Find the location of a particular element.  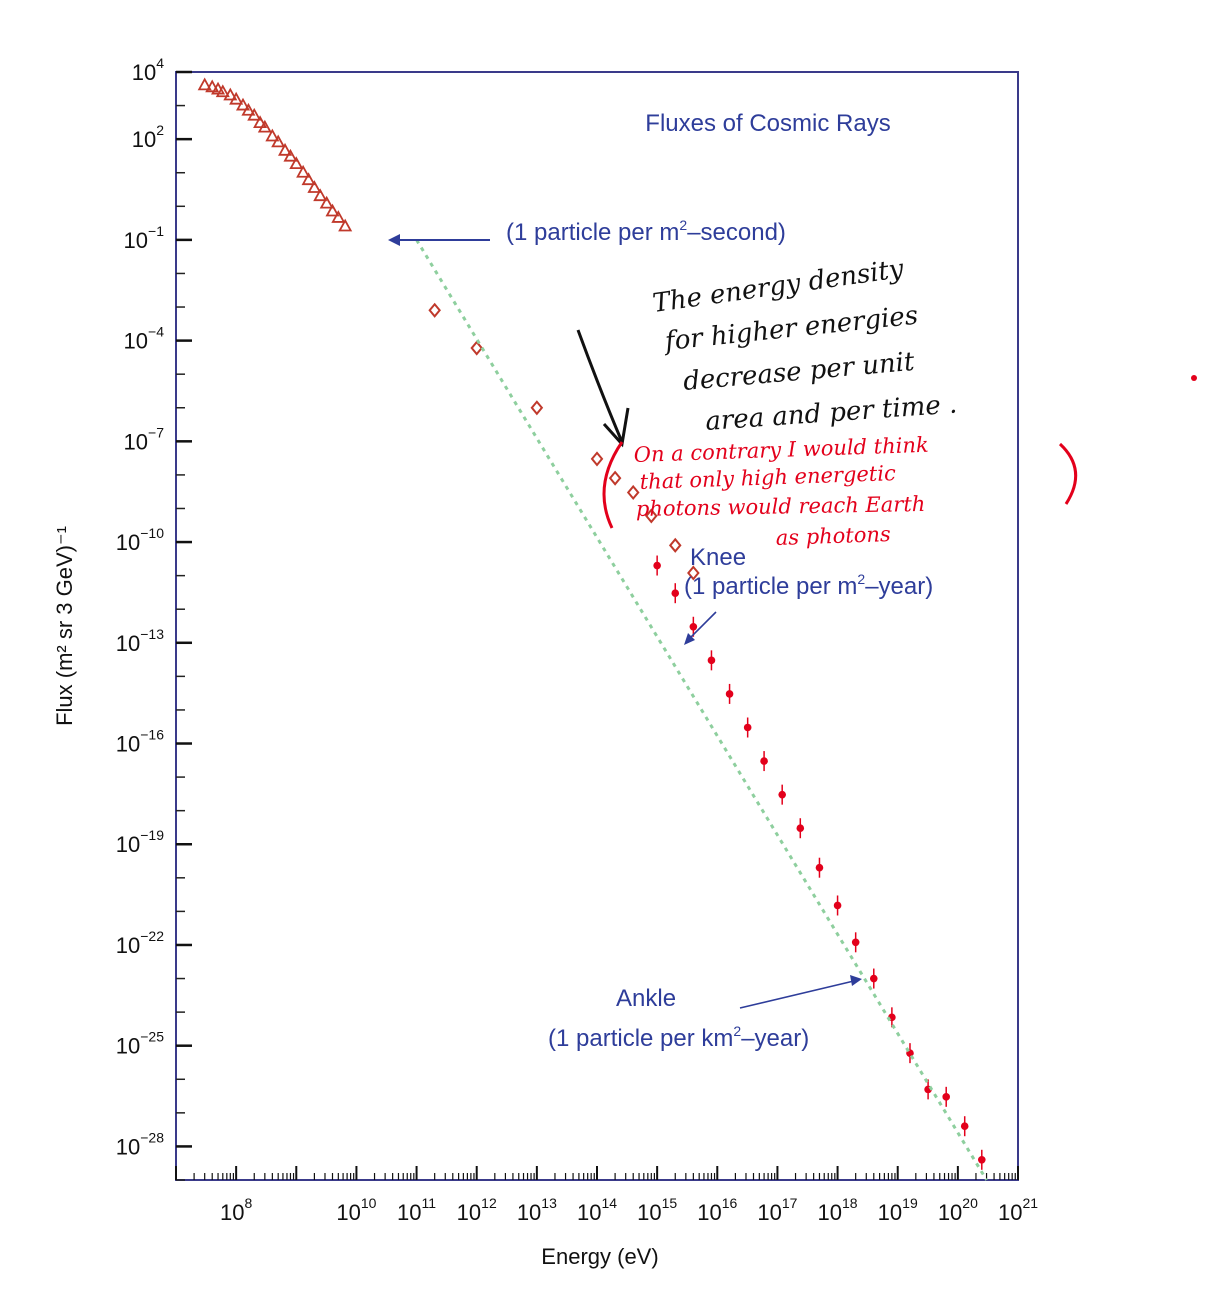

x-tick-label: 1017 is located at coordinates (777, 1210).